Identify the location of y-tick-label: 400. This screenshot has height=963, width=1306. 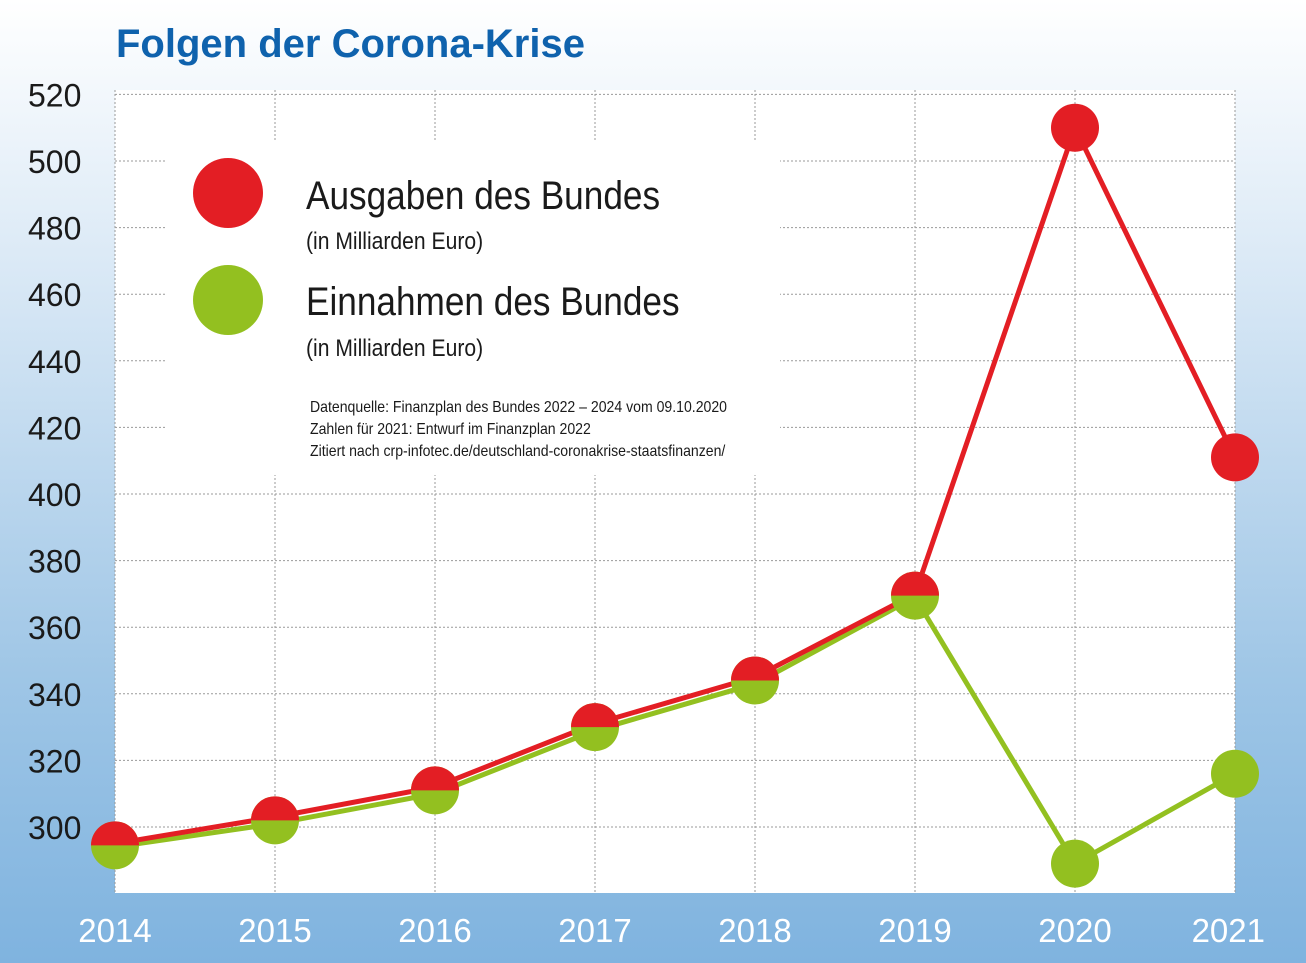
(54, 495).